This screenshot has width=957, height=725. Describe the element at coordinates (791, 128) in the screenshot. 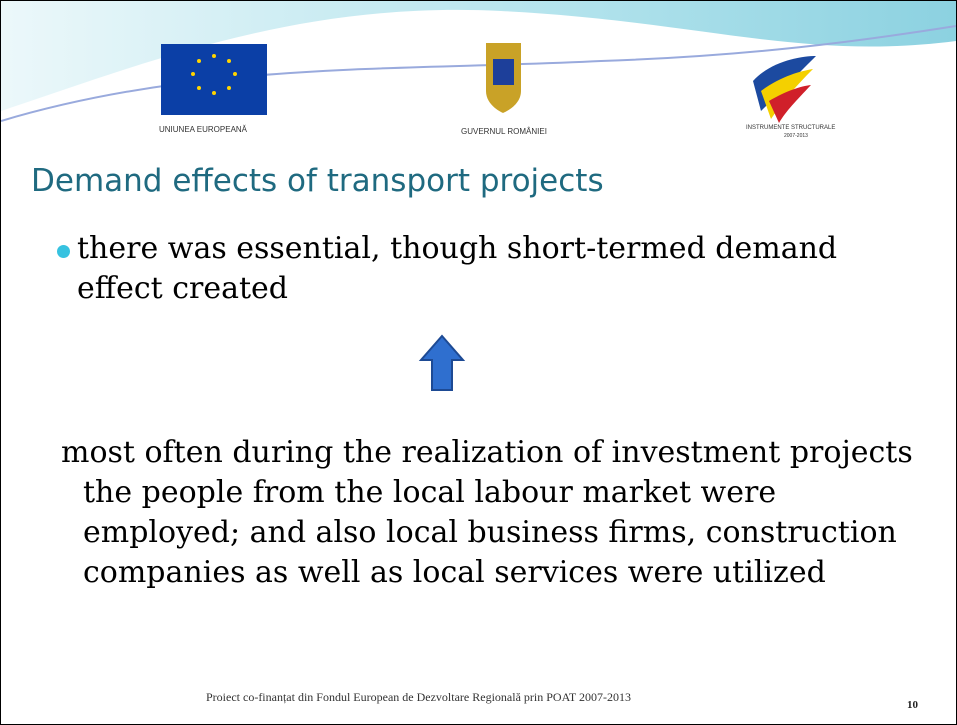

I see `logo-label: INSTRUMENTE STRUCTURALE` at that location.